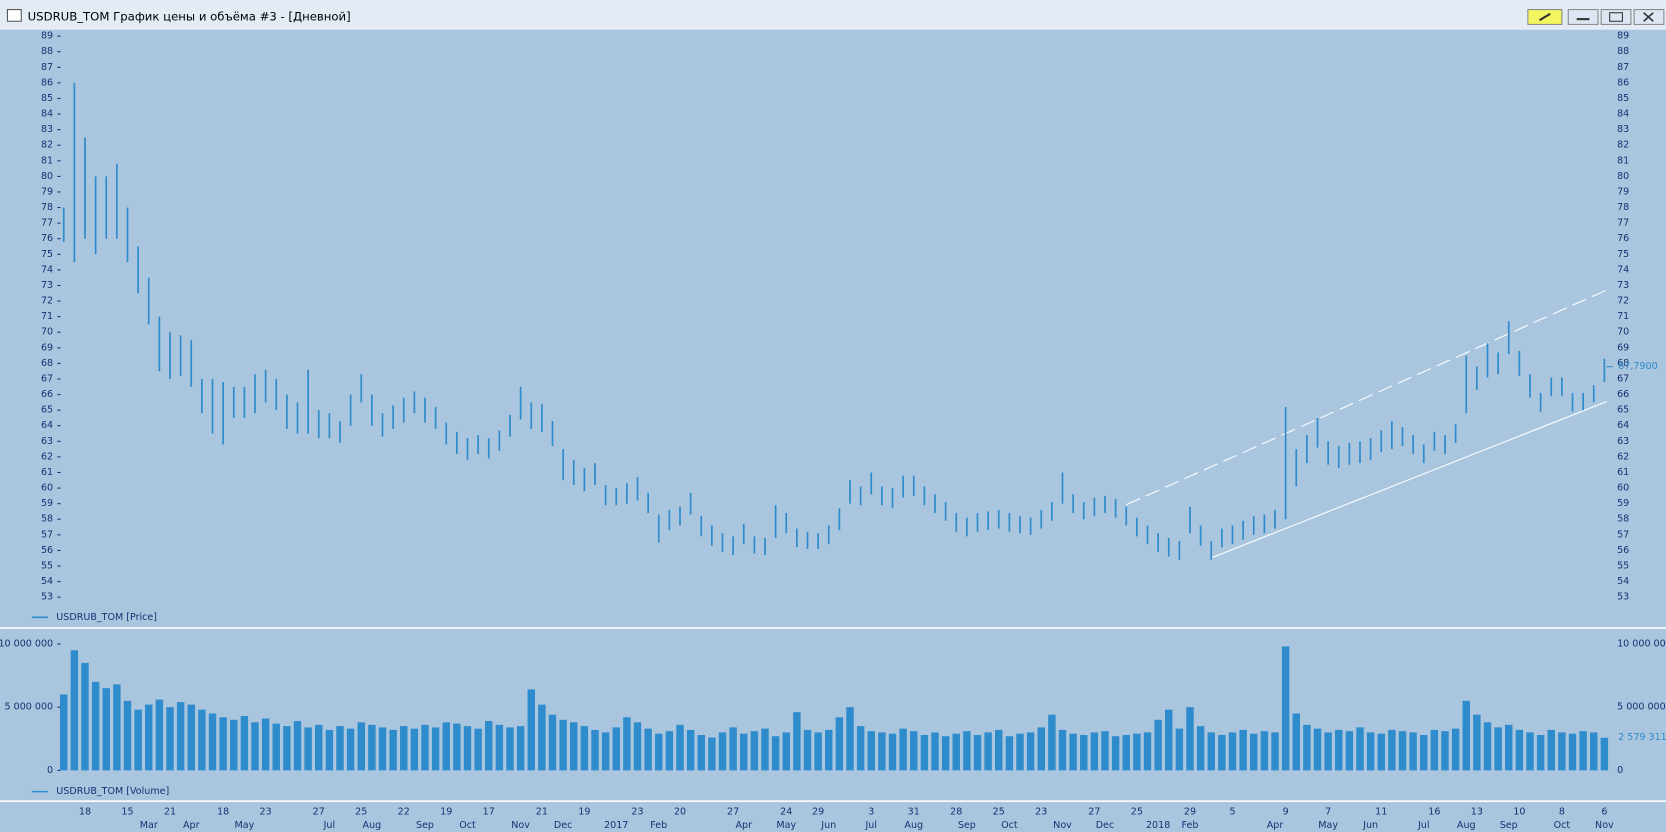  I want to click on x-month-label: Oct, so click(1009, 825).